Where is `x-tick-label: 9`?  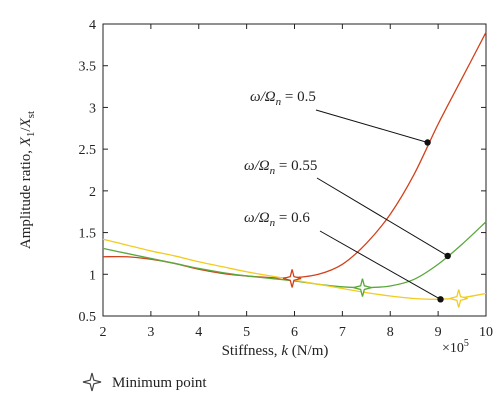 x-tick-label: 9 is located at coordinates (438, 332).